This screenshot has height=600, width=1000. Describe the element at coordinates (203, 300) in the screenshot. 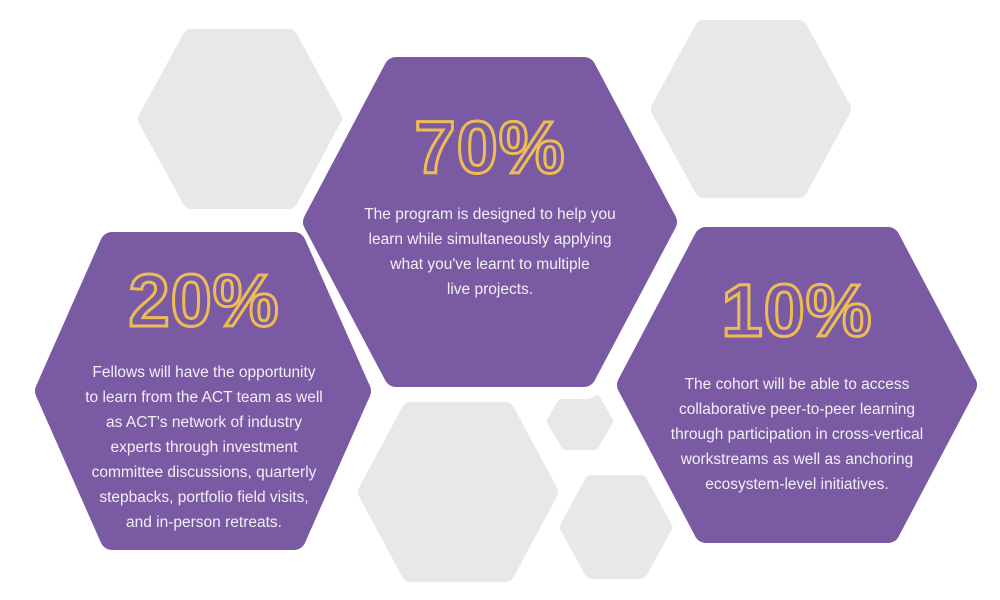

I see `stat-value-20: 20%` at that location.